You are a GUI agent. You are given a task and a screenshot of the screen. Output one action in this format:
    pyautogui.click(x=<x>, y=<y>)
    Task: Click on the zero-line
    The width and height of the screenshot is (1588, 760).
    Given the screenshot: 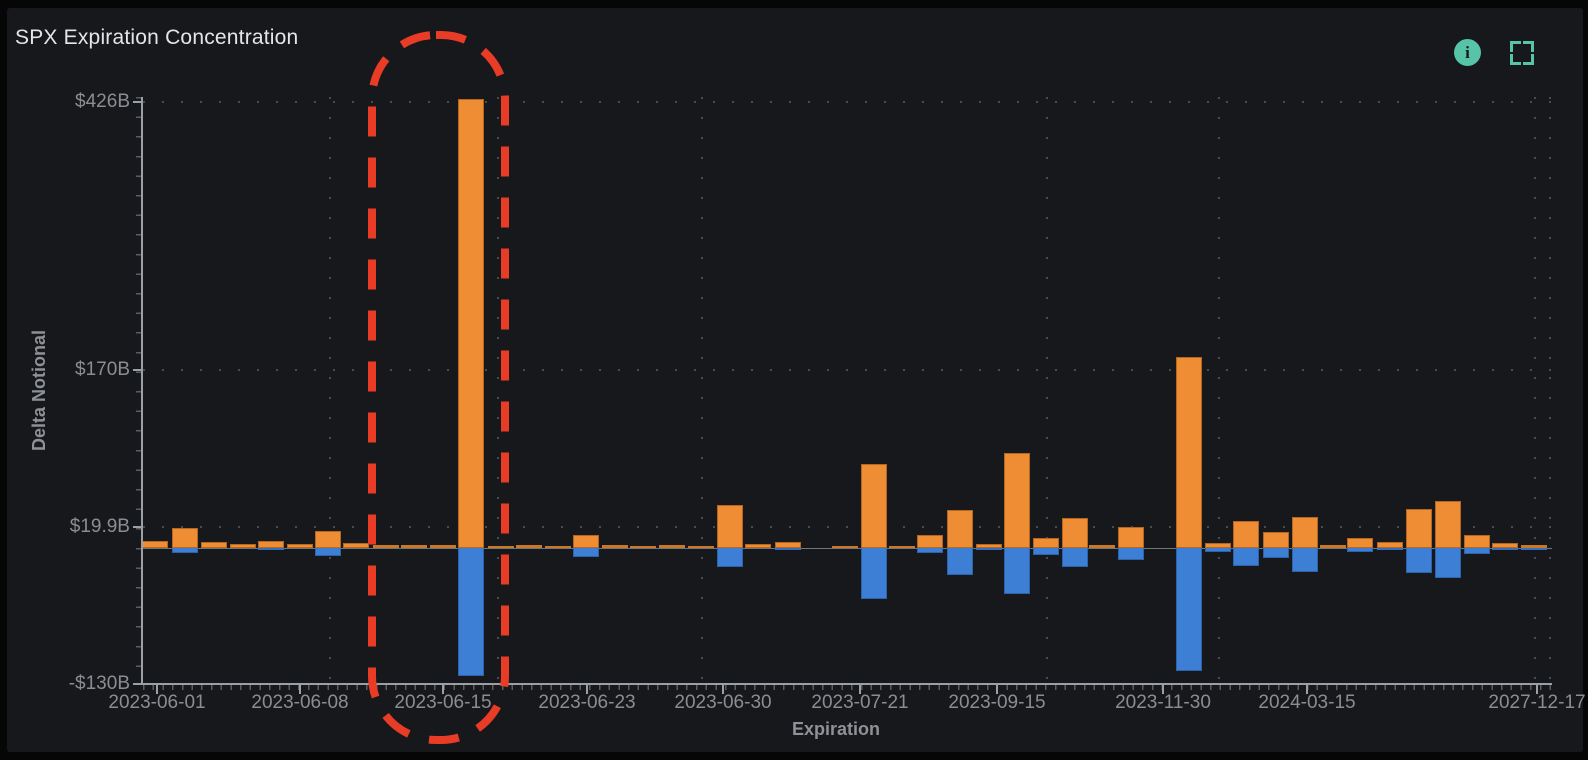 What is the action you would take?
    pyautogui.click(x=847, y=548)
    